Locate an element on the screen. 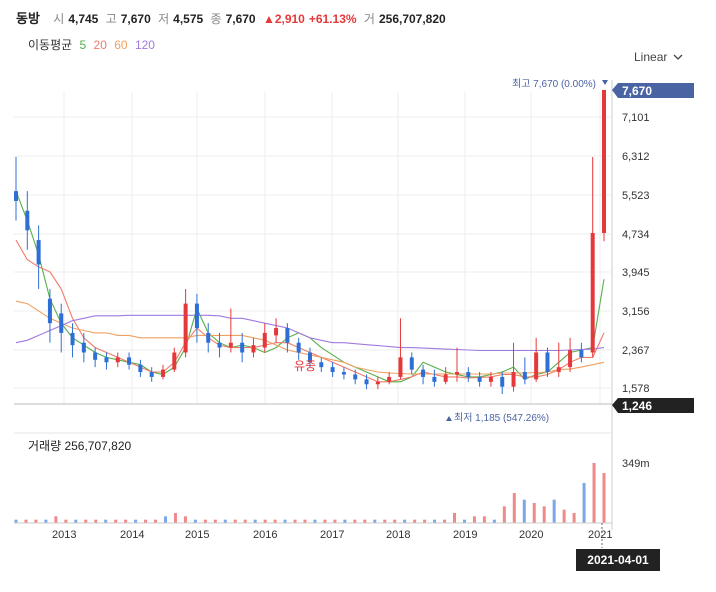  scale-select: Linear is located at coordinates (658, 57).